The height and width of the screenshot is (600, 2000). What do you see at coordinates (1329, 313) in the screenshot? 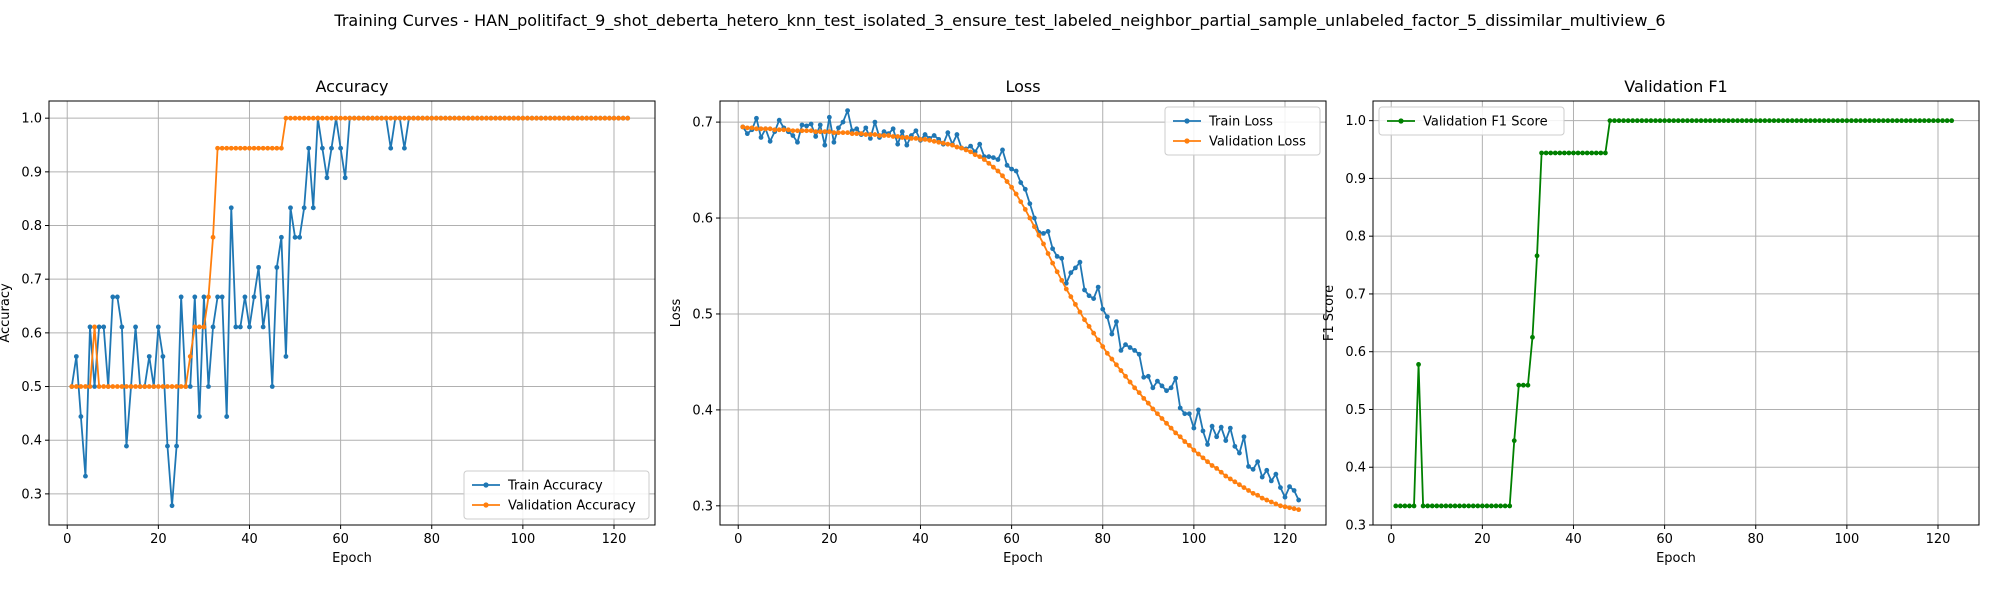
I see `y-axis-label: F1 Score` at bounding box center [1329, 313].